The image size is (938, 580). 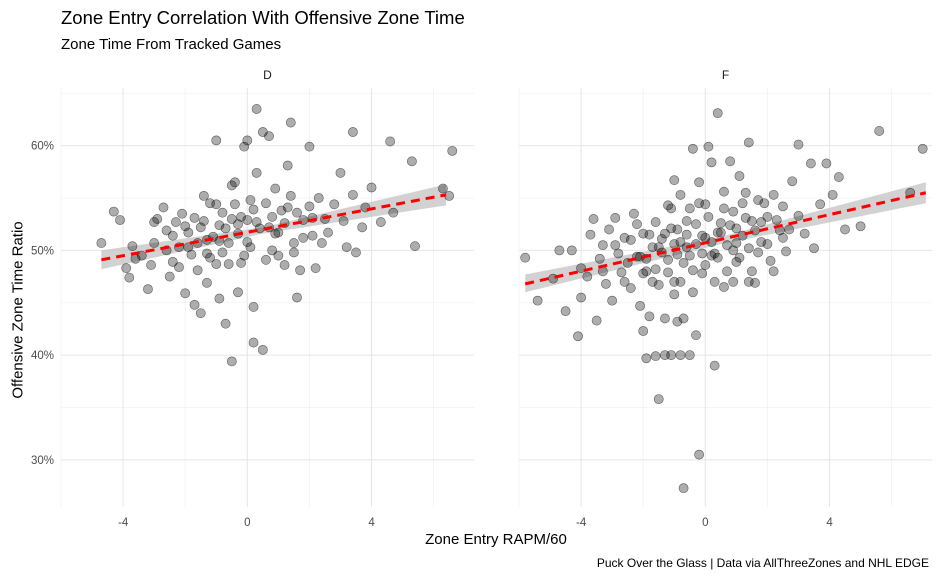 I want to click on x-tick-label: 4, so click(x=829, y=523).